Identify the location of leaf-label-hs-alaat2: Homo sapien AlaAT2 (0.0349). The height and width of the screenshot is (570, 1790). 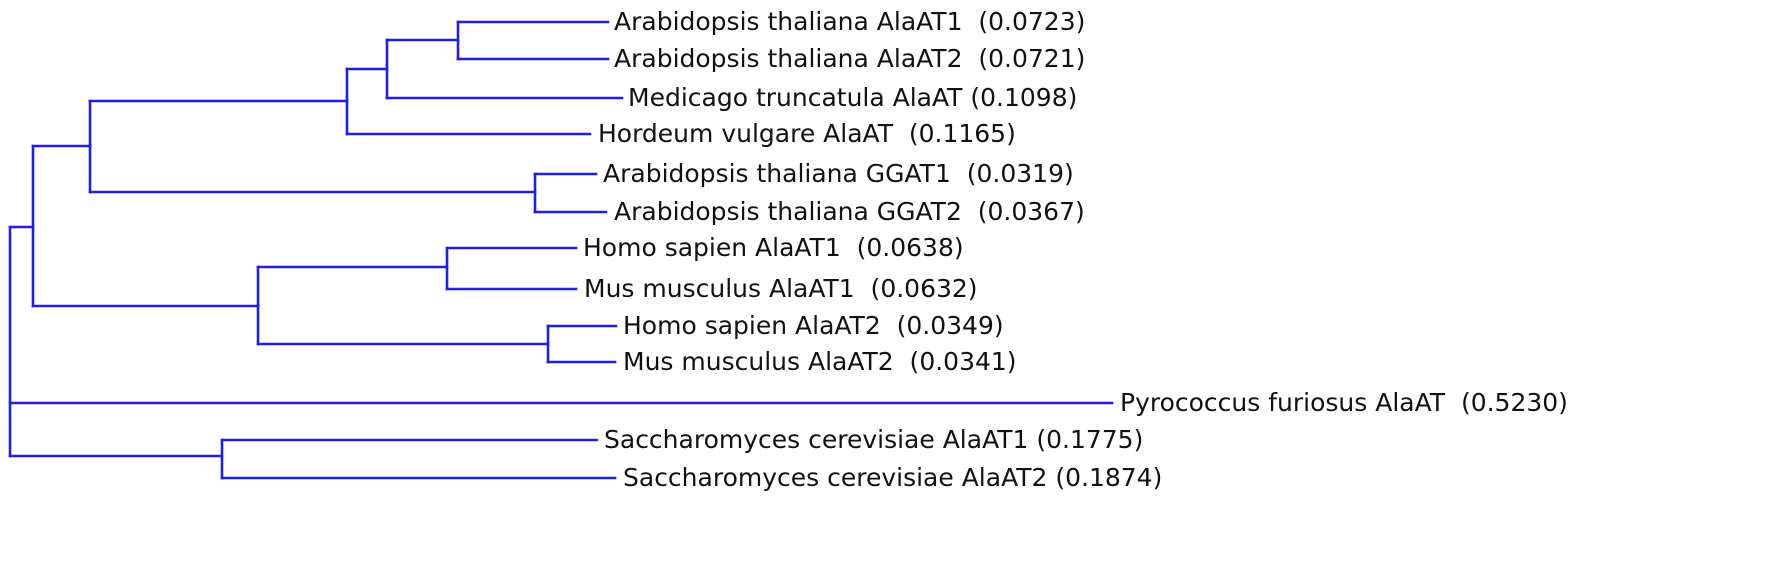
(813, 325).